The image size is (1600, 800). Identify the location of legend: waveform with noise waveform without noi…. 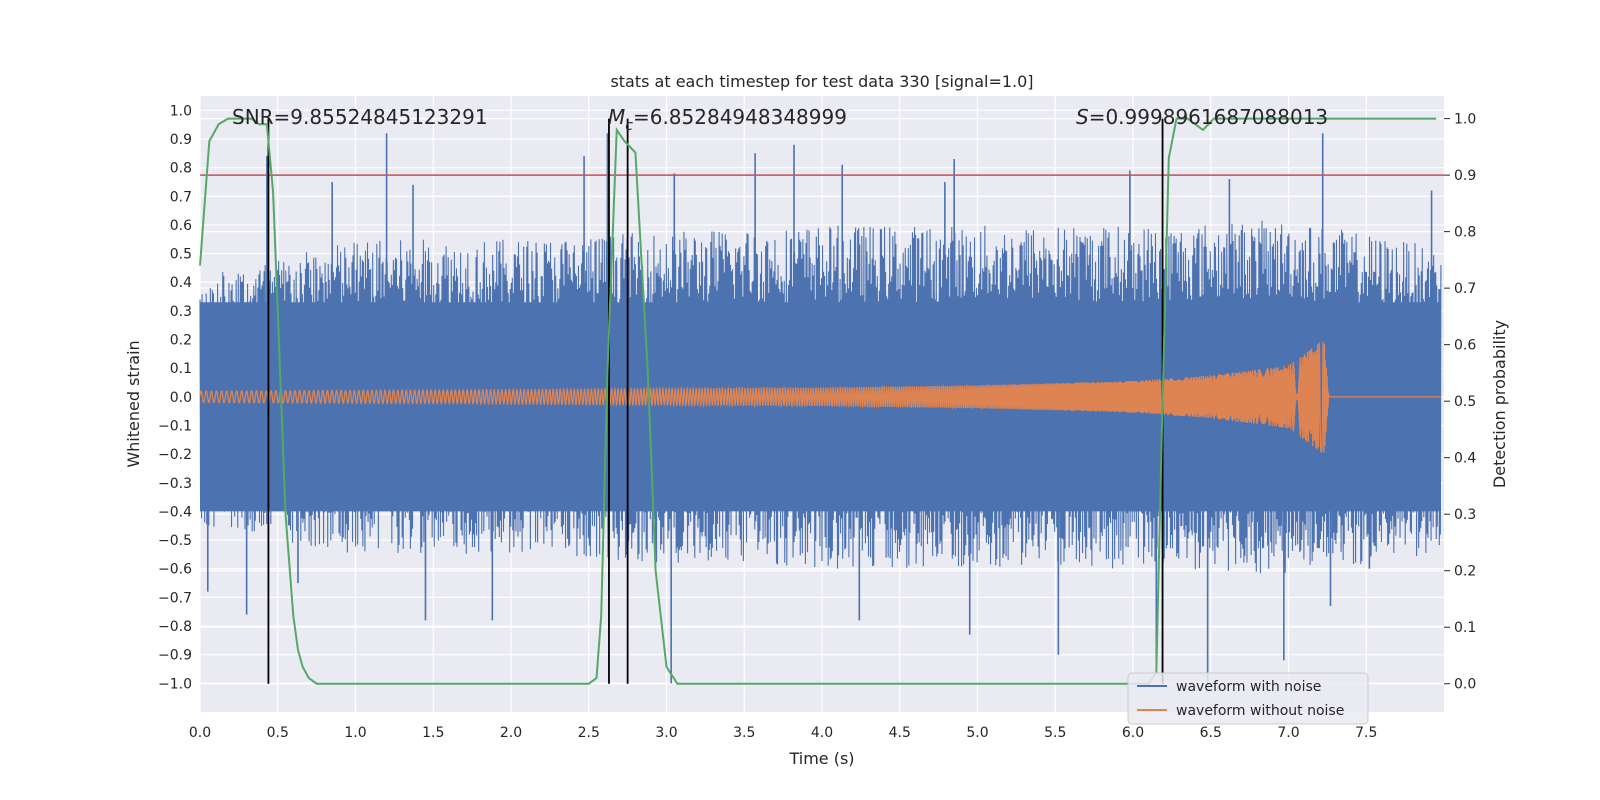
(1248, 698).